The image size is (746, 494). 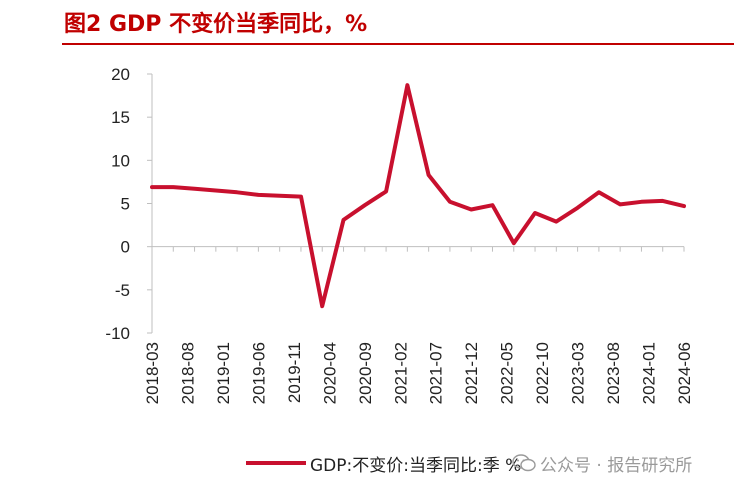 I want to click on x-tick-label: 2024-01, so click(x=649, y=373).